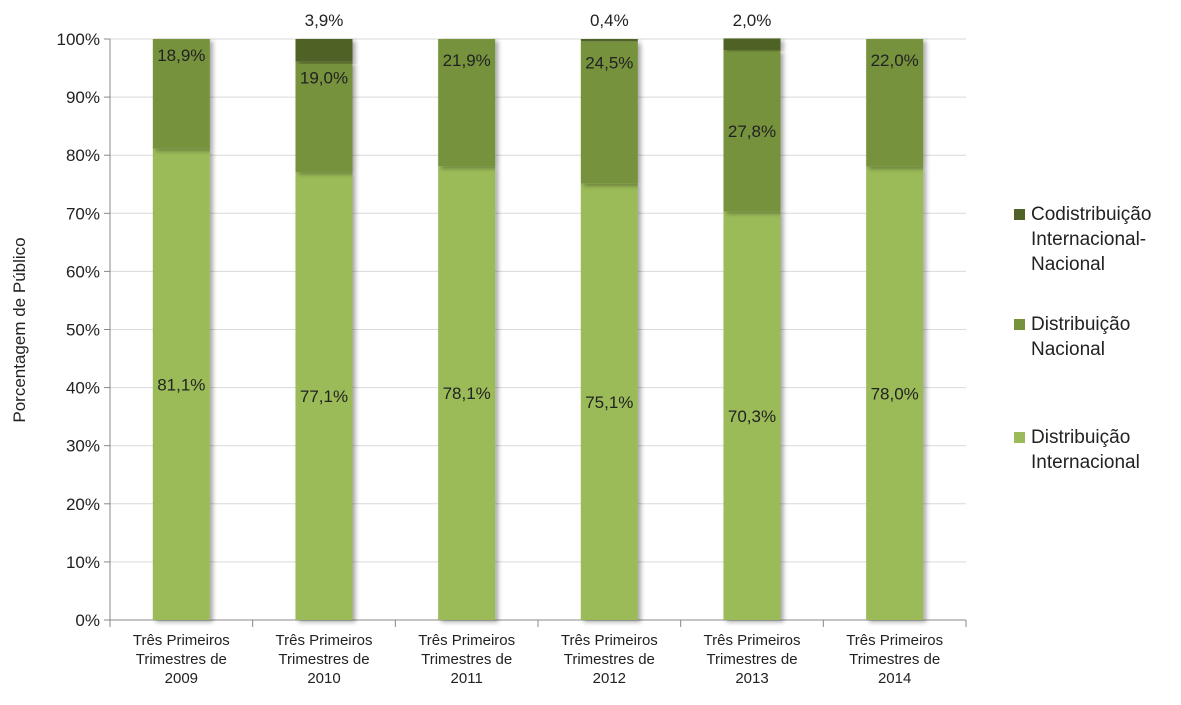 The width and height of the screenshot is (1181, 705). Describe the element at coordinates (609, 20) in the screenshot. I see `data-label: 0,4%` at that location.